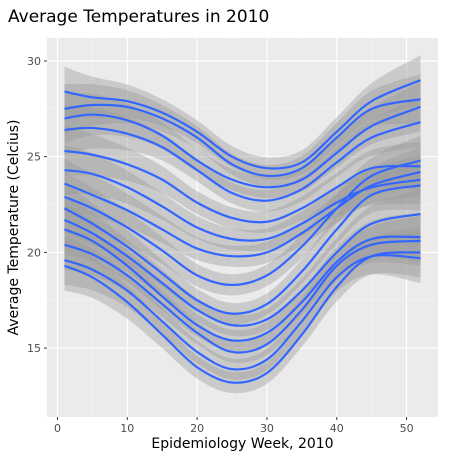 The width and height of the screenshot is (455, 459). Describe the element at coordinates (197, 428) in the screenshot. I see `x-tick-label: 20` at that location.